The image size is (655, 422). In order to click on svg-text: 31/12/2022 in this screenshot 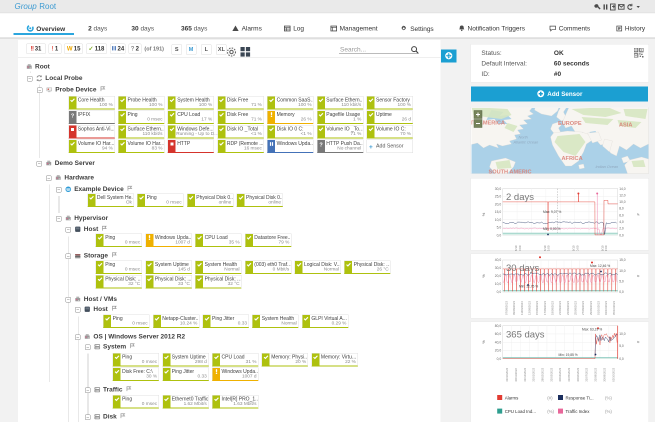, I will do `click(525, 375)`.